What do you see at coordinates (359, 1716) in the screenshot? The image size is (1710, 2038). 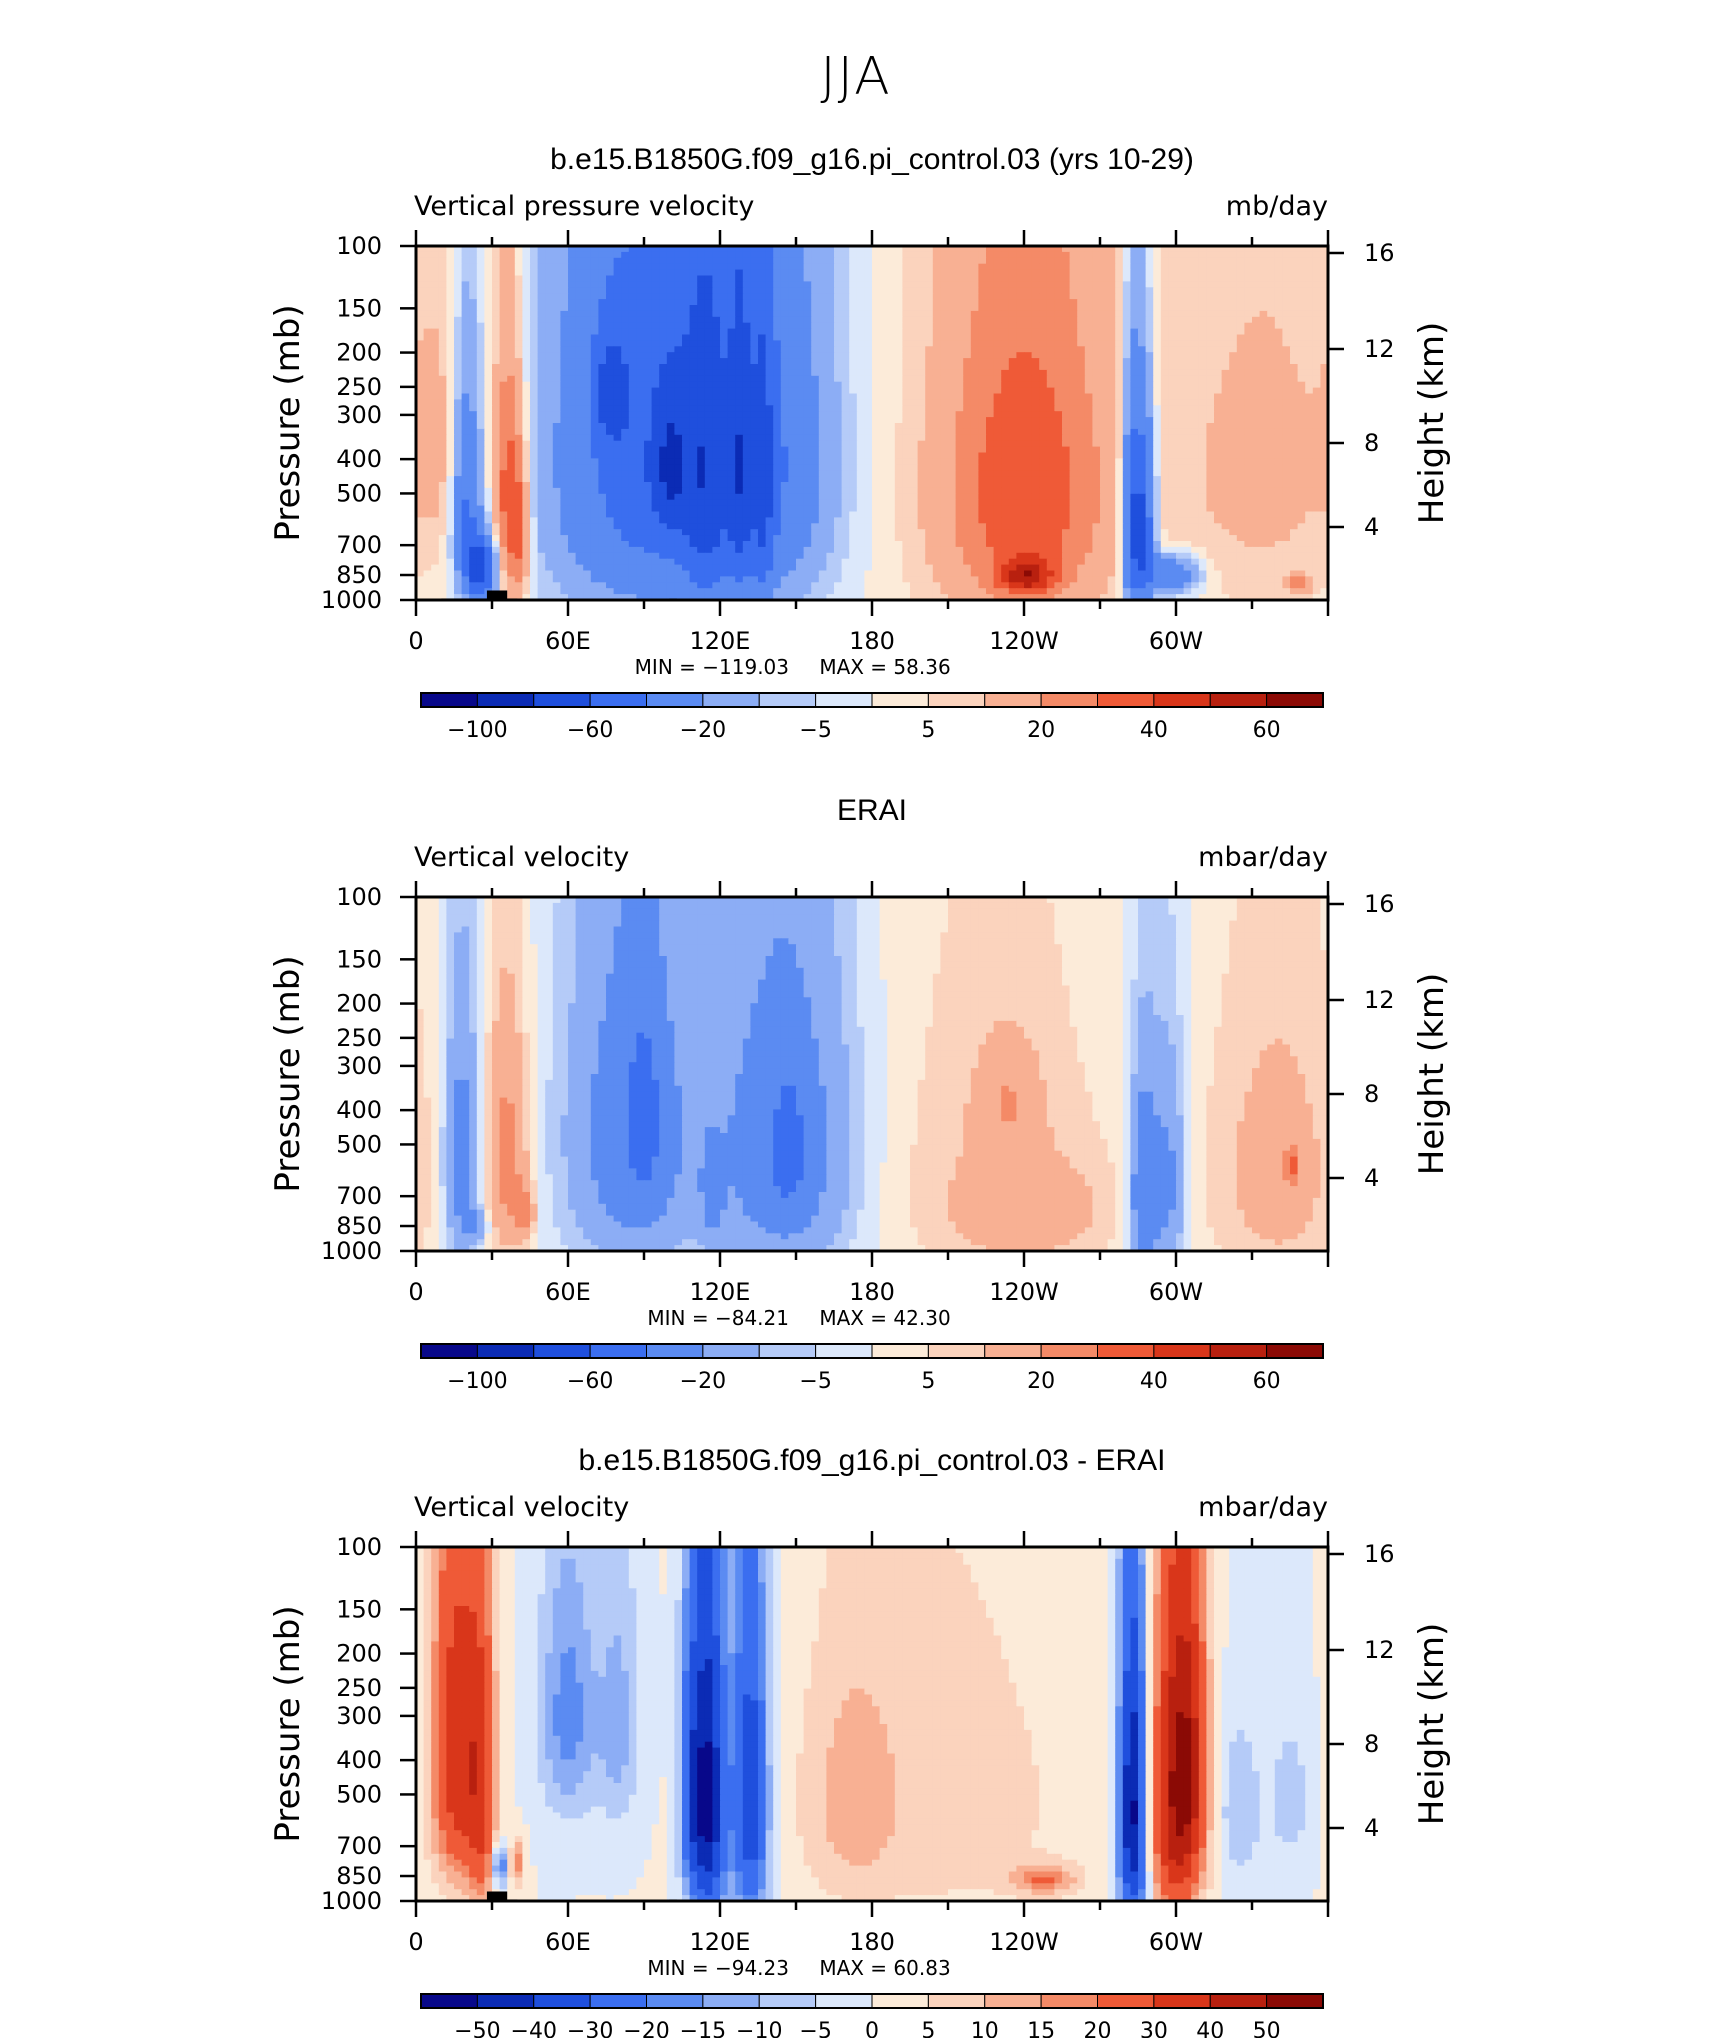 I see `y-tick-label: 300` at bounding box center [359, 1716].